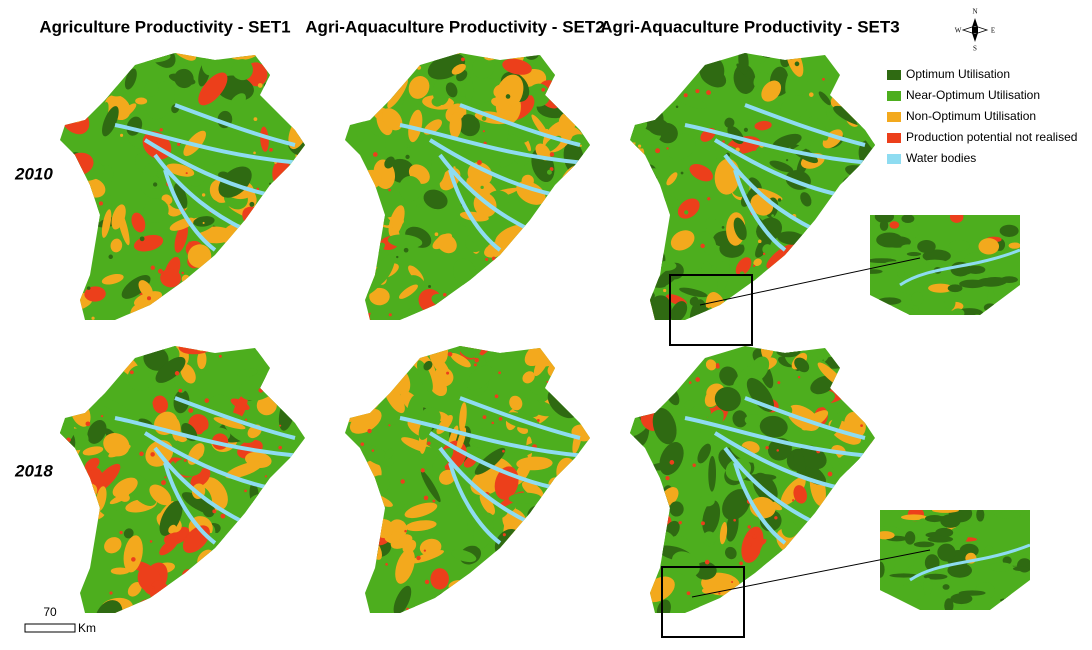 This screenshot has width=1092, height=650. What do you see at coordinates (958, 74) in the screenshot?
I see `legend-label: Optimum Utilisation` at bounding box center [958, 74].